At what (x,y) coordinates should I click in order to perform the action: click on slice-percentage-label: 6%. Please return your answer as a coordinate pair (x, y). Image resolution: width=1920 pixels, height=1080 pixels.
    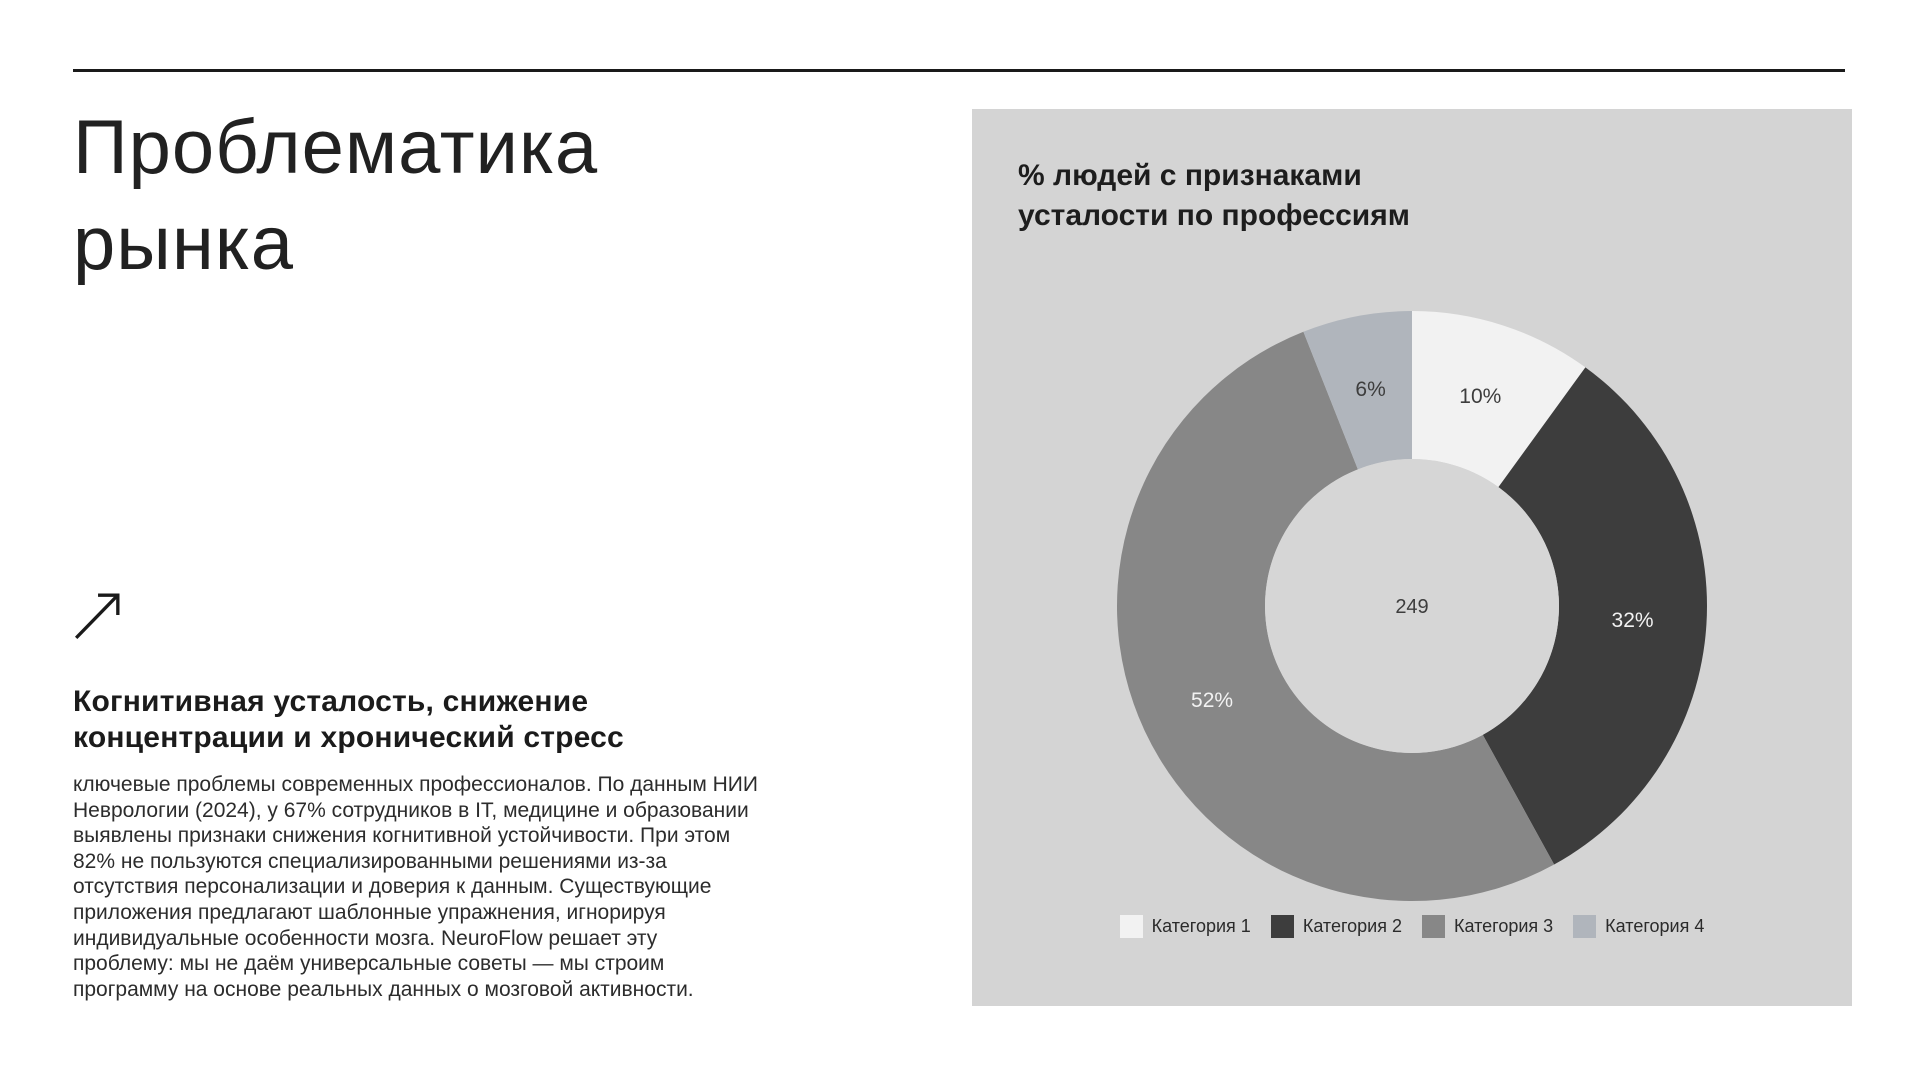
    Looking at the image, I should click on (1370, 389).